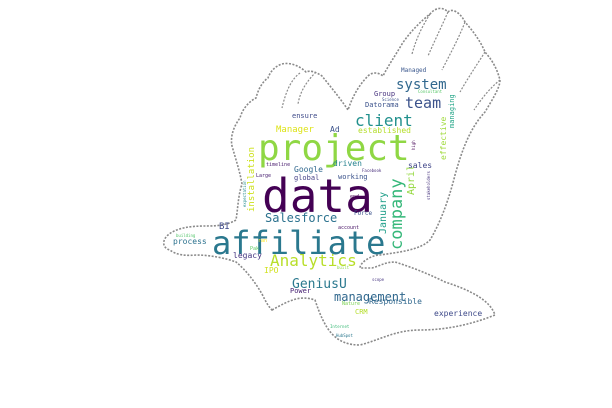 Image resolution: width=612 pixels, height=408 pixels. Describe the element at coordinates (361, 312) in the screenshot. I see `cloud-word-crm: CRM` at that location.